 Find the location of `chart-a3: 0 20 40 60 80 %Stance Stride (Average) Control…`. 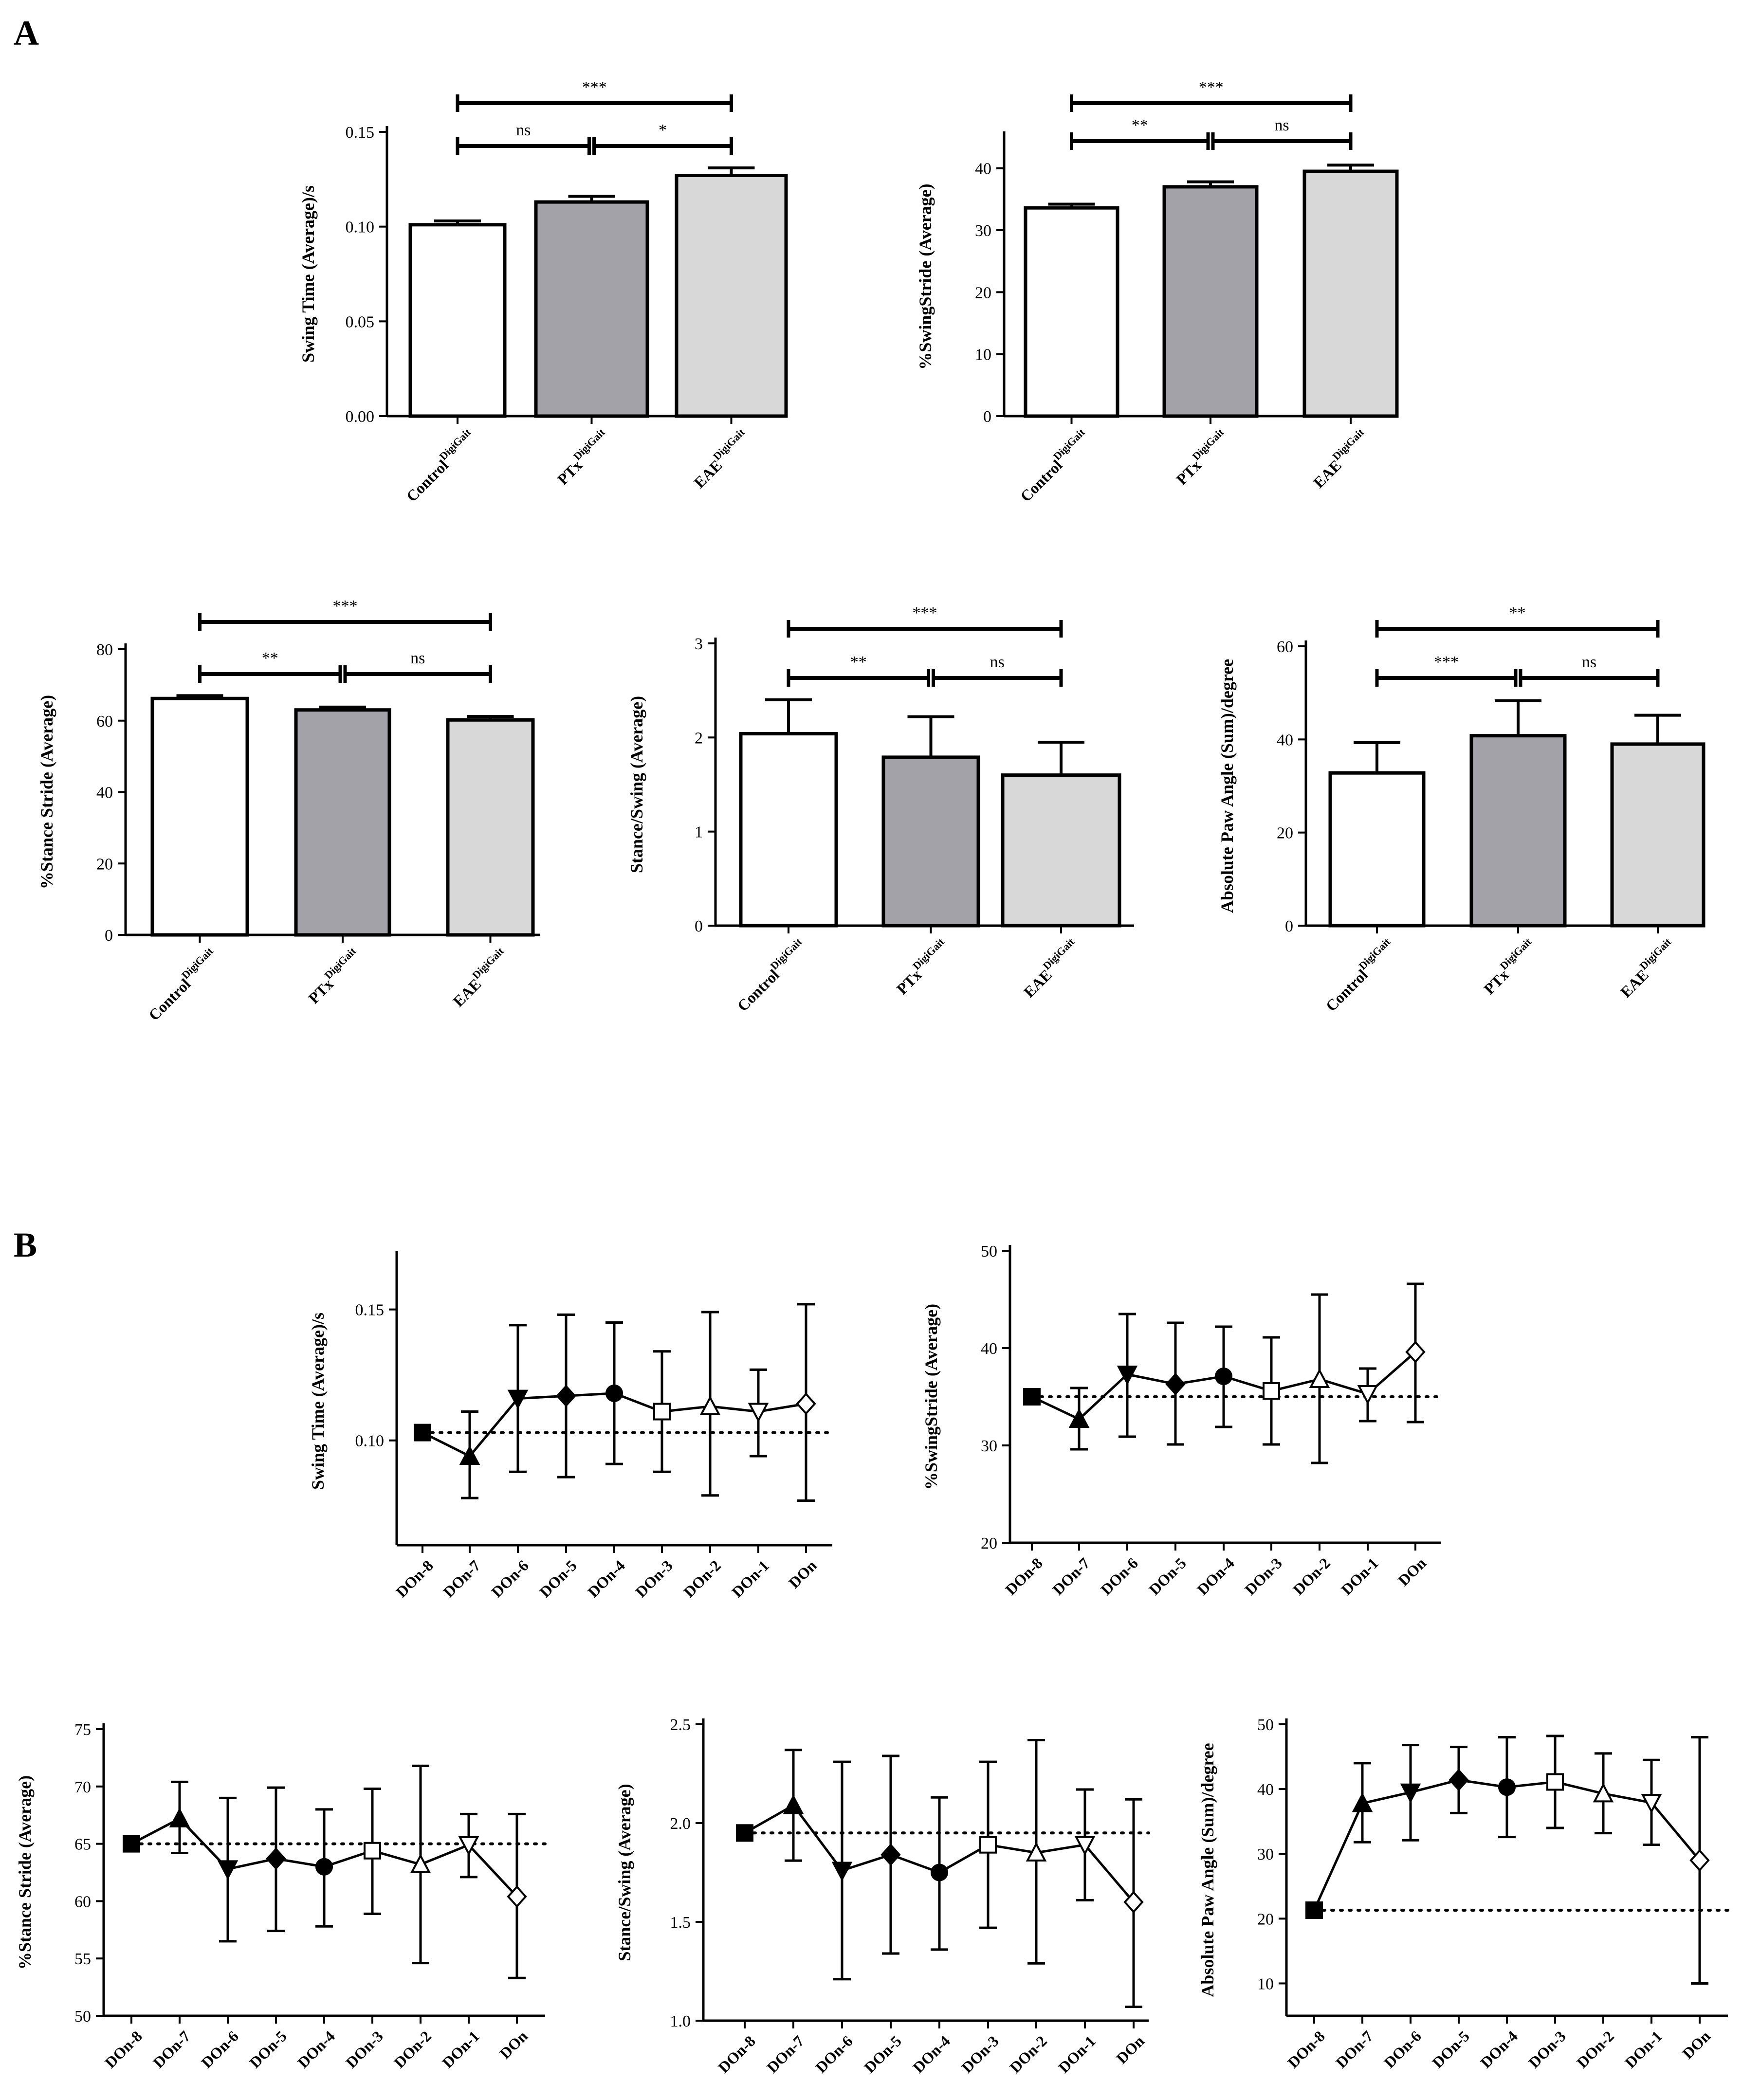

chart-a3: 0 20 40 60 80 %Stance Stride (Average) Control… is located at coordinates (289, 810).